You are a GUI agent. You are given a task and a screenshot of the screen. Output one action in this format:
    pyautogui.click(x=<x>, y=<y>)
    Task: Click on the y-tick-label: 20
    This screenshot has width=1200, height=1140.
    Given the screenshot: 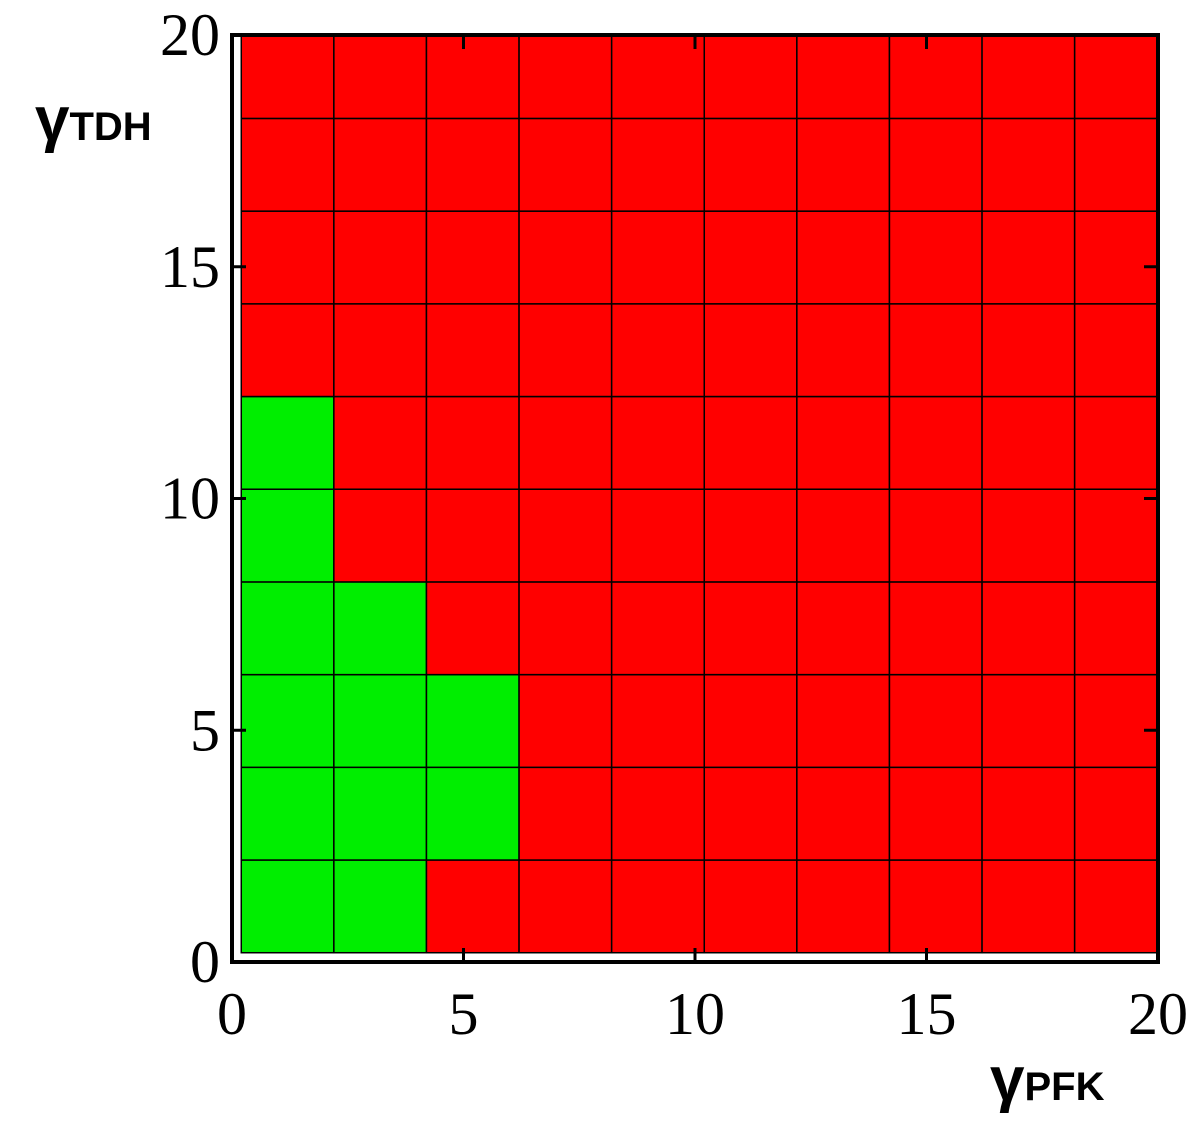 What is the action you would take?
    pyautogui.click(x=190, y=35)
    